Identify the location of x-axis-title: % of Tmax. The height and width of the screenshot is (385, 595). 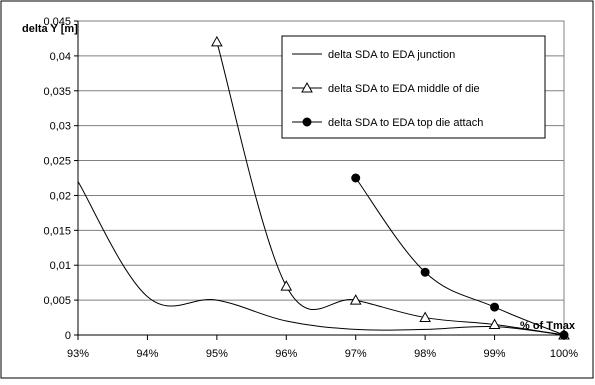
(548, 326).